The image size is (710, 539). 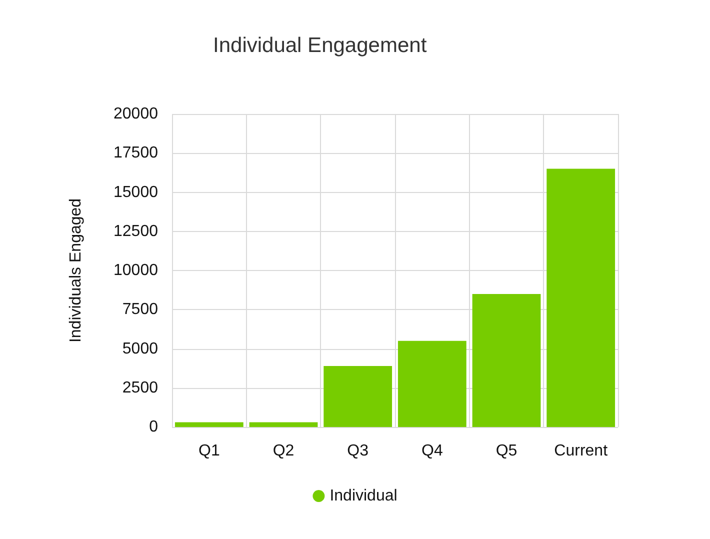 I want to click on legend-label: Individual, so click(x=364, y=496).